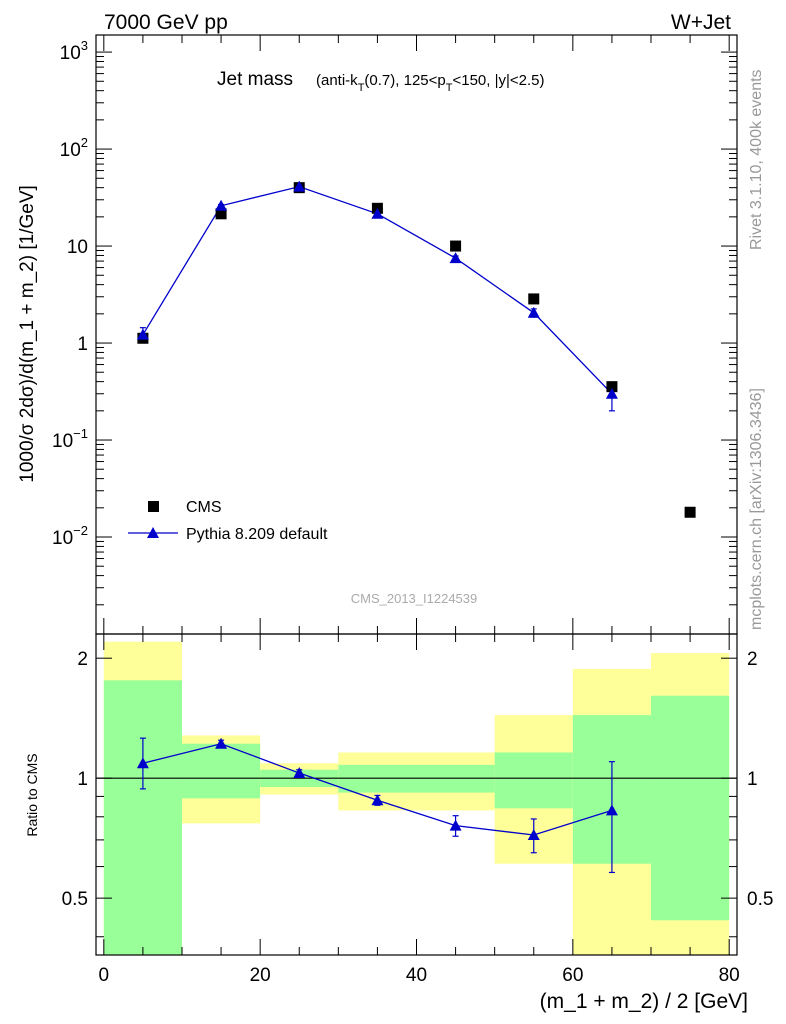 This screenshot has width=786, height=1024. Describe the element at coordinates (255, 79) in the screenshot. I see `chart-title: Jet mass` at that location.